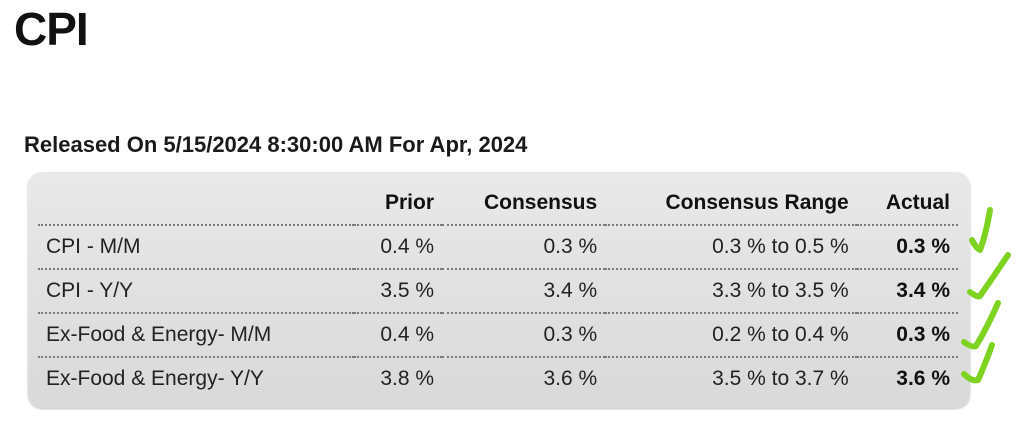 This screenshot has height=423, width=1024. What do you see at coordinates (570, 378) in the screenshot?
I see `consensus-value: 3.6 %` at bounding box center [570, 378].